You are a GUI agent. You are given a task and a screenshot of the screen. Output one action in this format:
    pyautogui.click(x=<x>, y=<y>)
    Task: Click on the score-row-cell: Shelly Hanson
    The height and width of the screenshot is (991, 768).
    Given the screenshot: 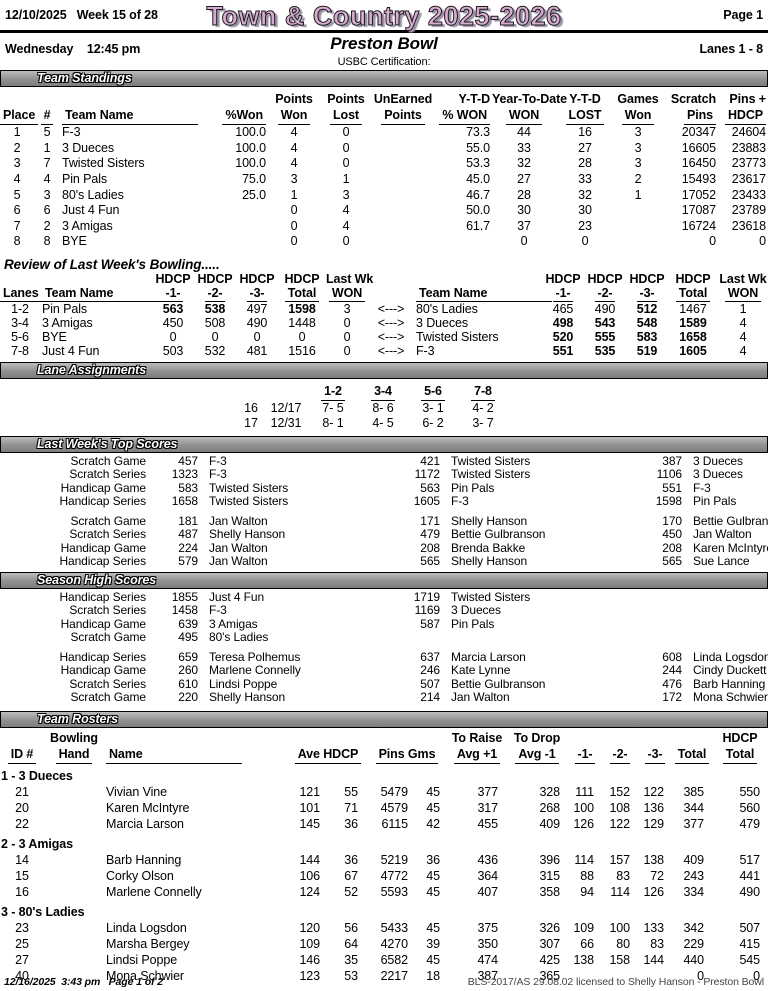 What is the action you would take?
    pyautogui.click(x=489, y=520)
    